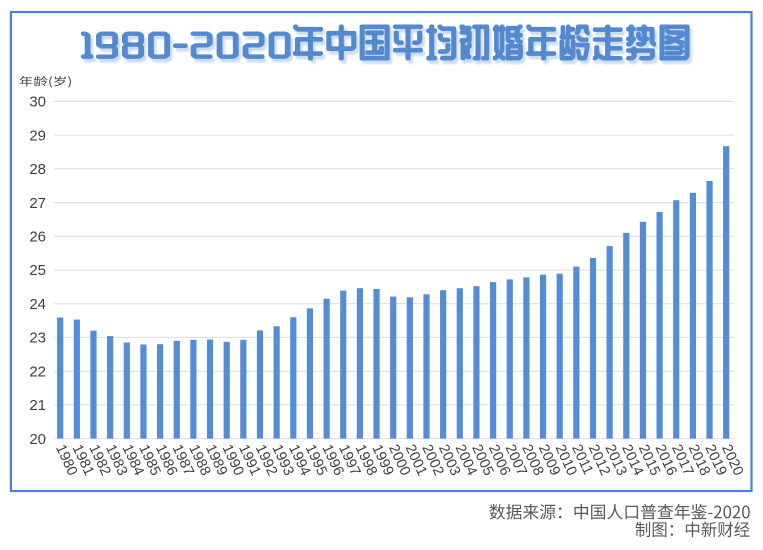 The height and width of the screenshot is (550, 763). I want to click on svg-text: 20, so click(37, 439).